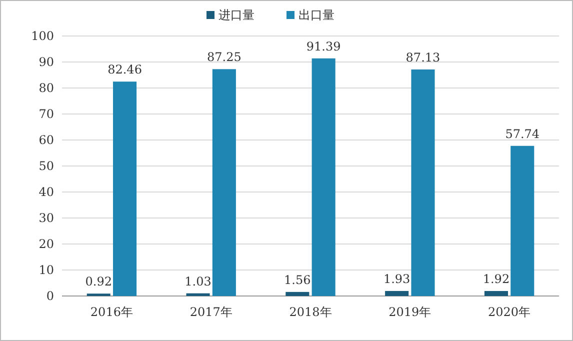  I want to click on legend-label: 进口量, so click(236, 15).